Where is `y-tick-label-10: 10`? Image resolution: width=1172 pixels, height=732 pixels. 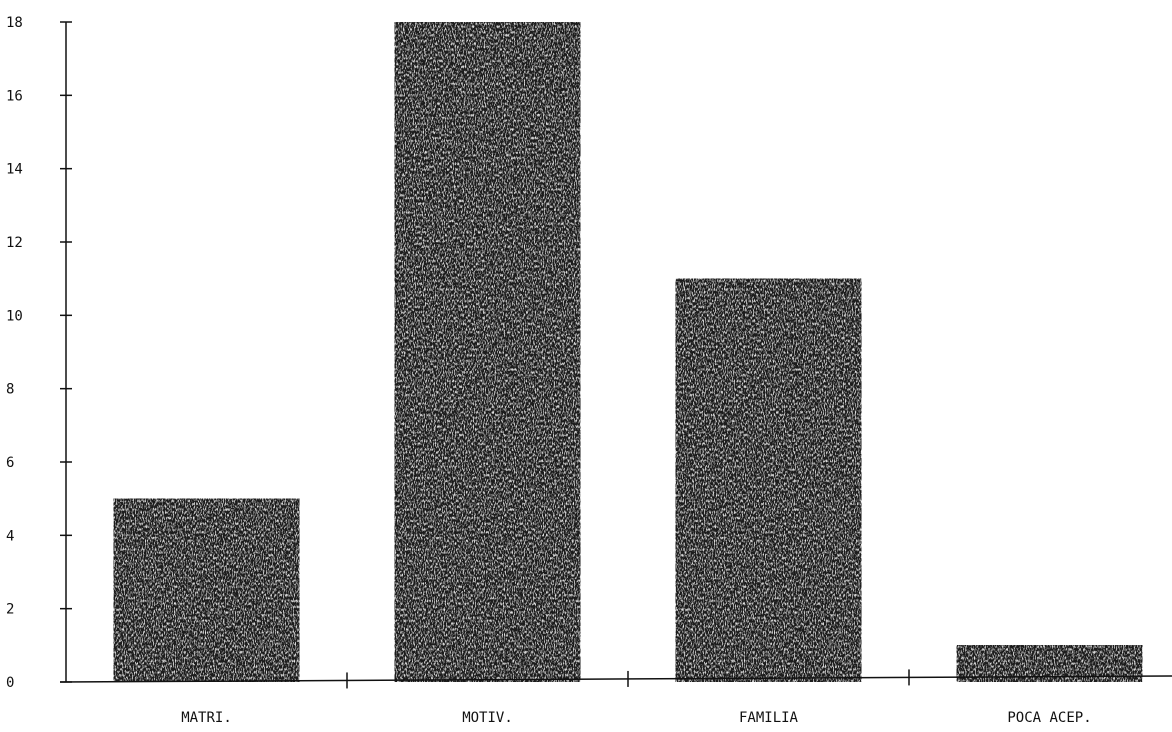
y-tick-label-10: 10 is located at coordinates (14, 316).